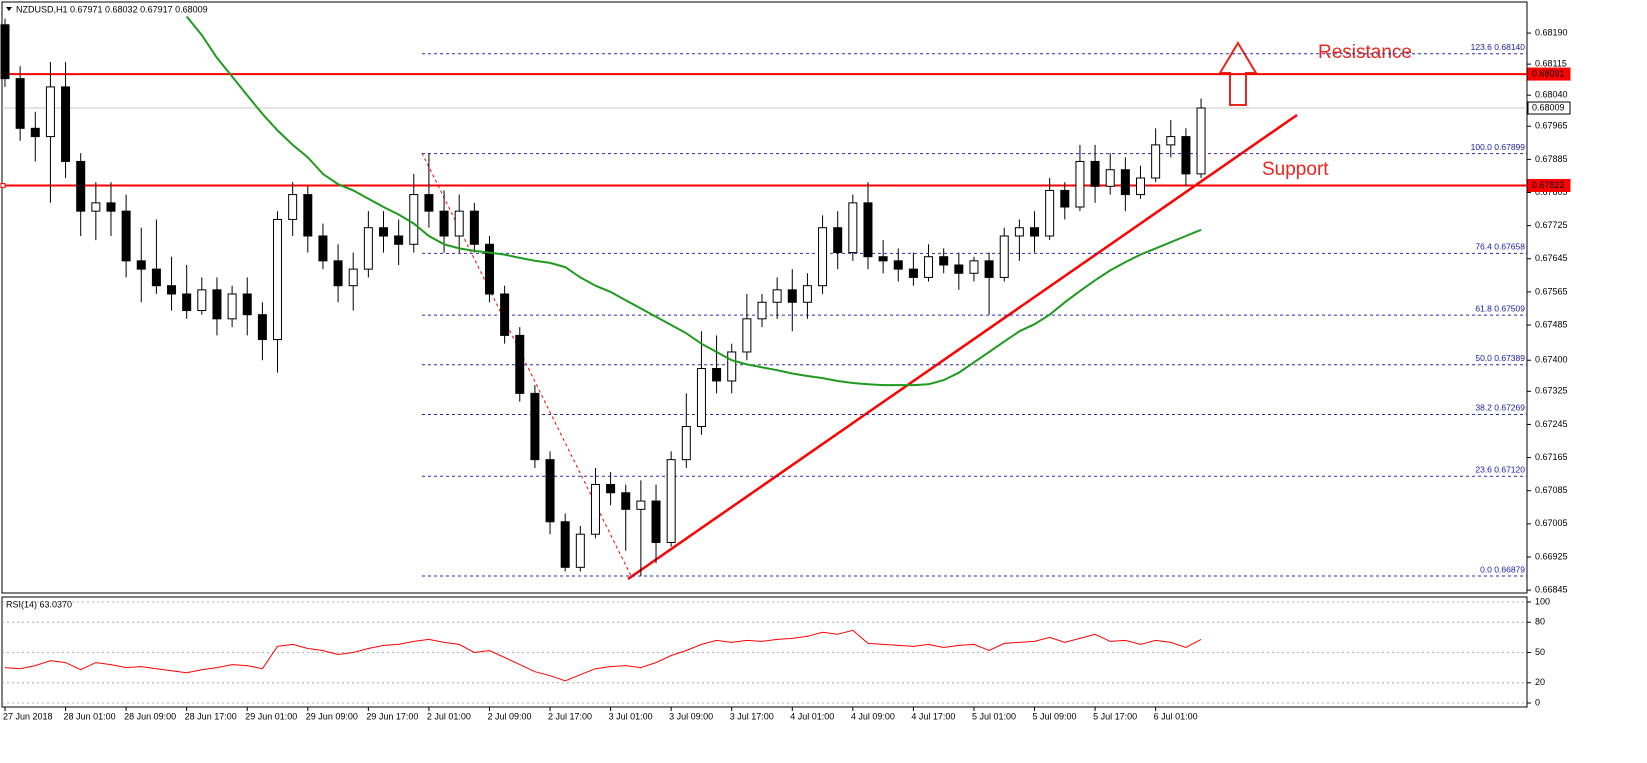 This screenshot has height=763, width=1647. Describe the element at coordinates (1551, 391) in the screenshot. I see `y-tick-label: 0.67325` at that location.